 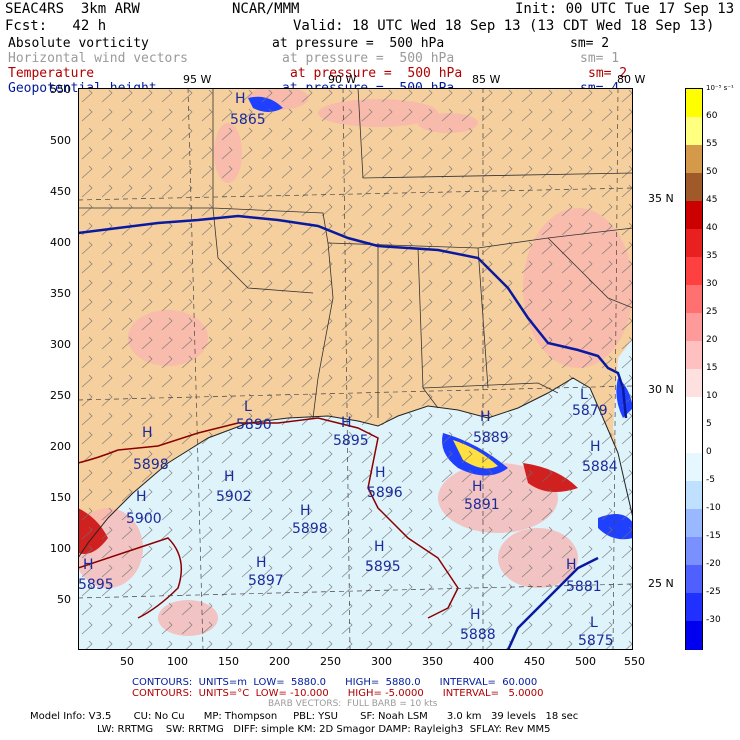 What do you see at coordinates (720, 88) in the screenshot?
I see `colorbar-units: 10⁻⁵ s⁻¹` at bounding box center [720, 88].